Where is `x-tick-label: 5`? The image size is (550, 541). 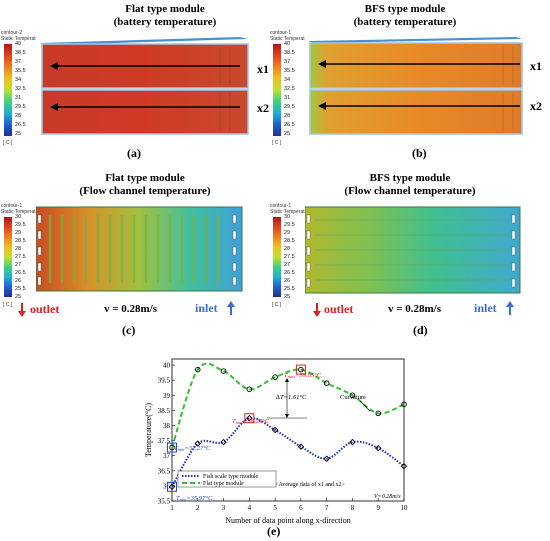 x-tick-label: 5 is located at coordinates (275, 508).